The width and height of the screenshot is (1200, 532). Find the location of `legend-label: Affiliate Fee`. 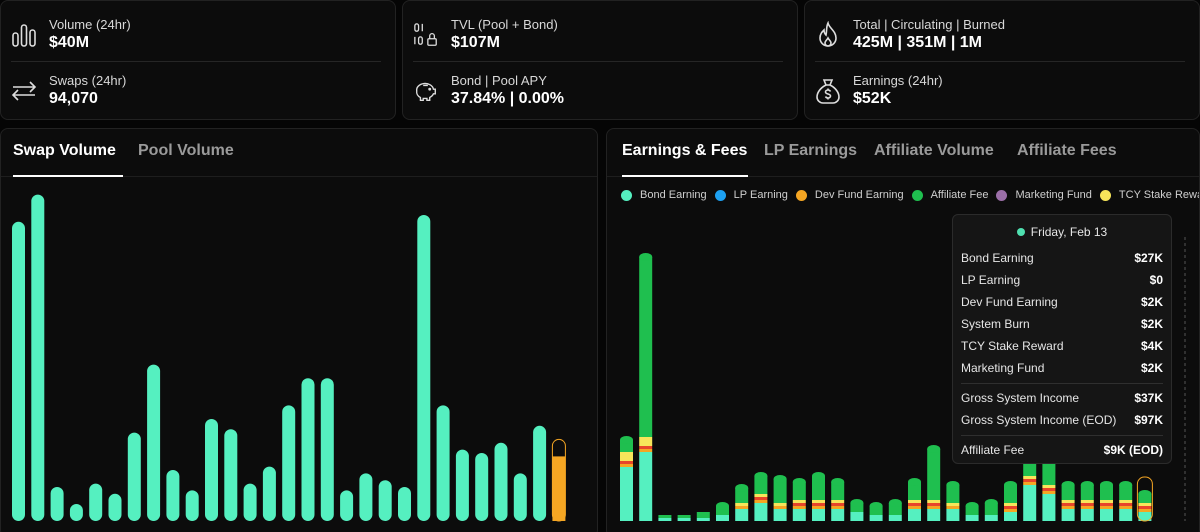

legend-label: Affiliate Fee is located at coordinates (959, 195).